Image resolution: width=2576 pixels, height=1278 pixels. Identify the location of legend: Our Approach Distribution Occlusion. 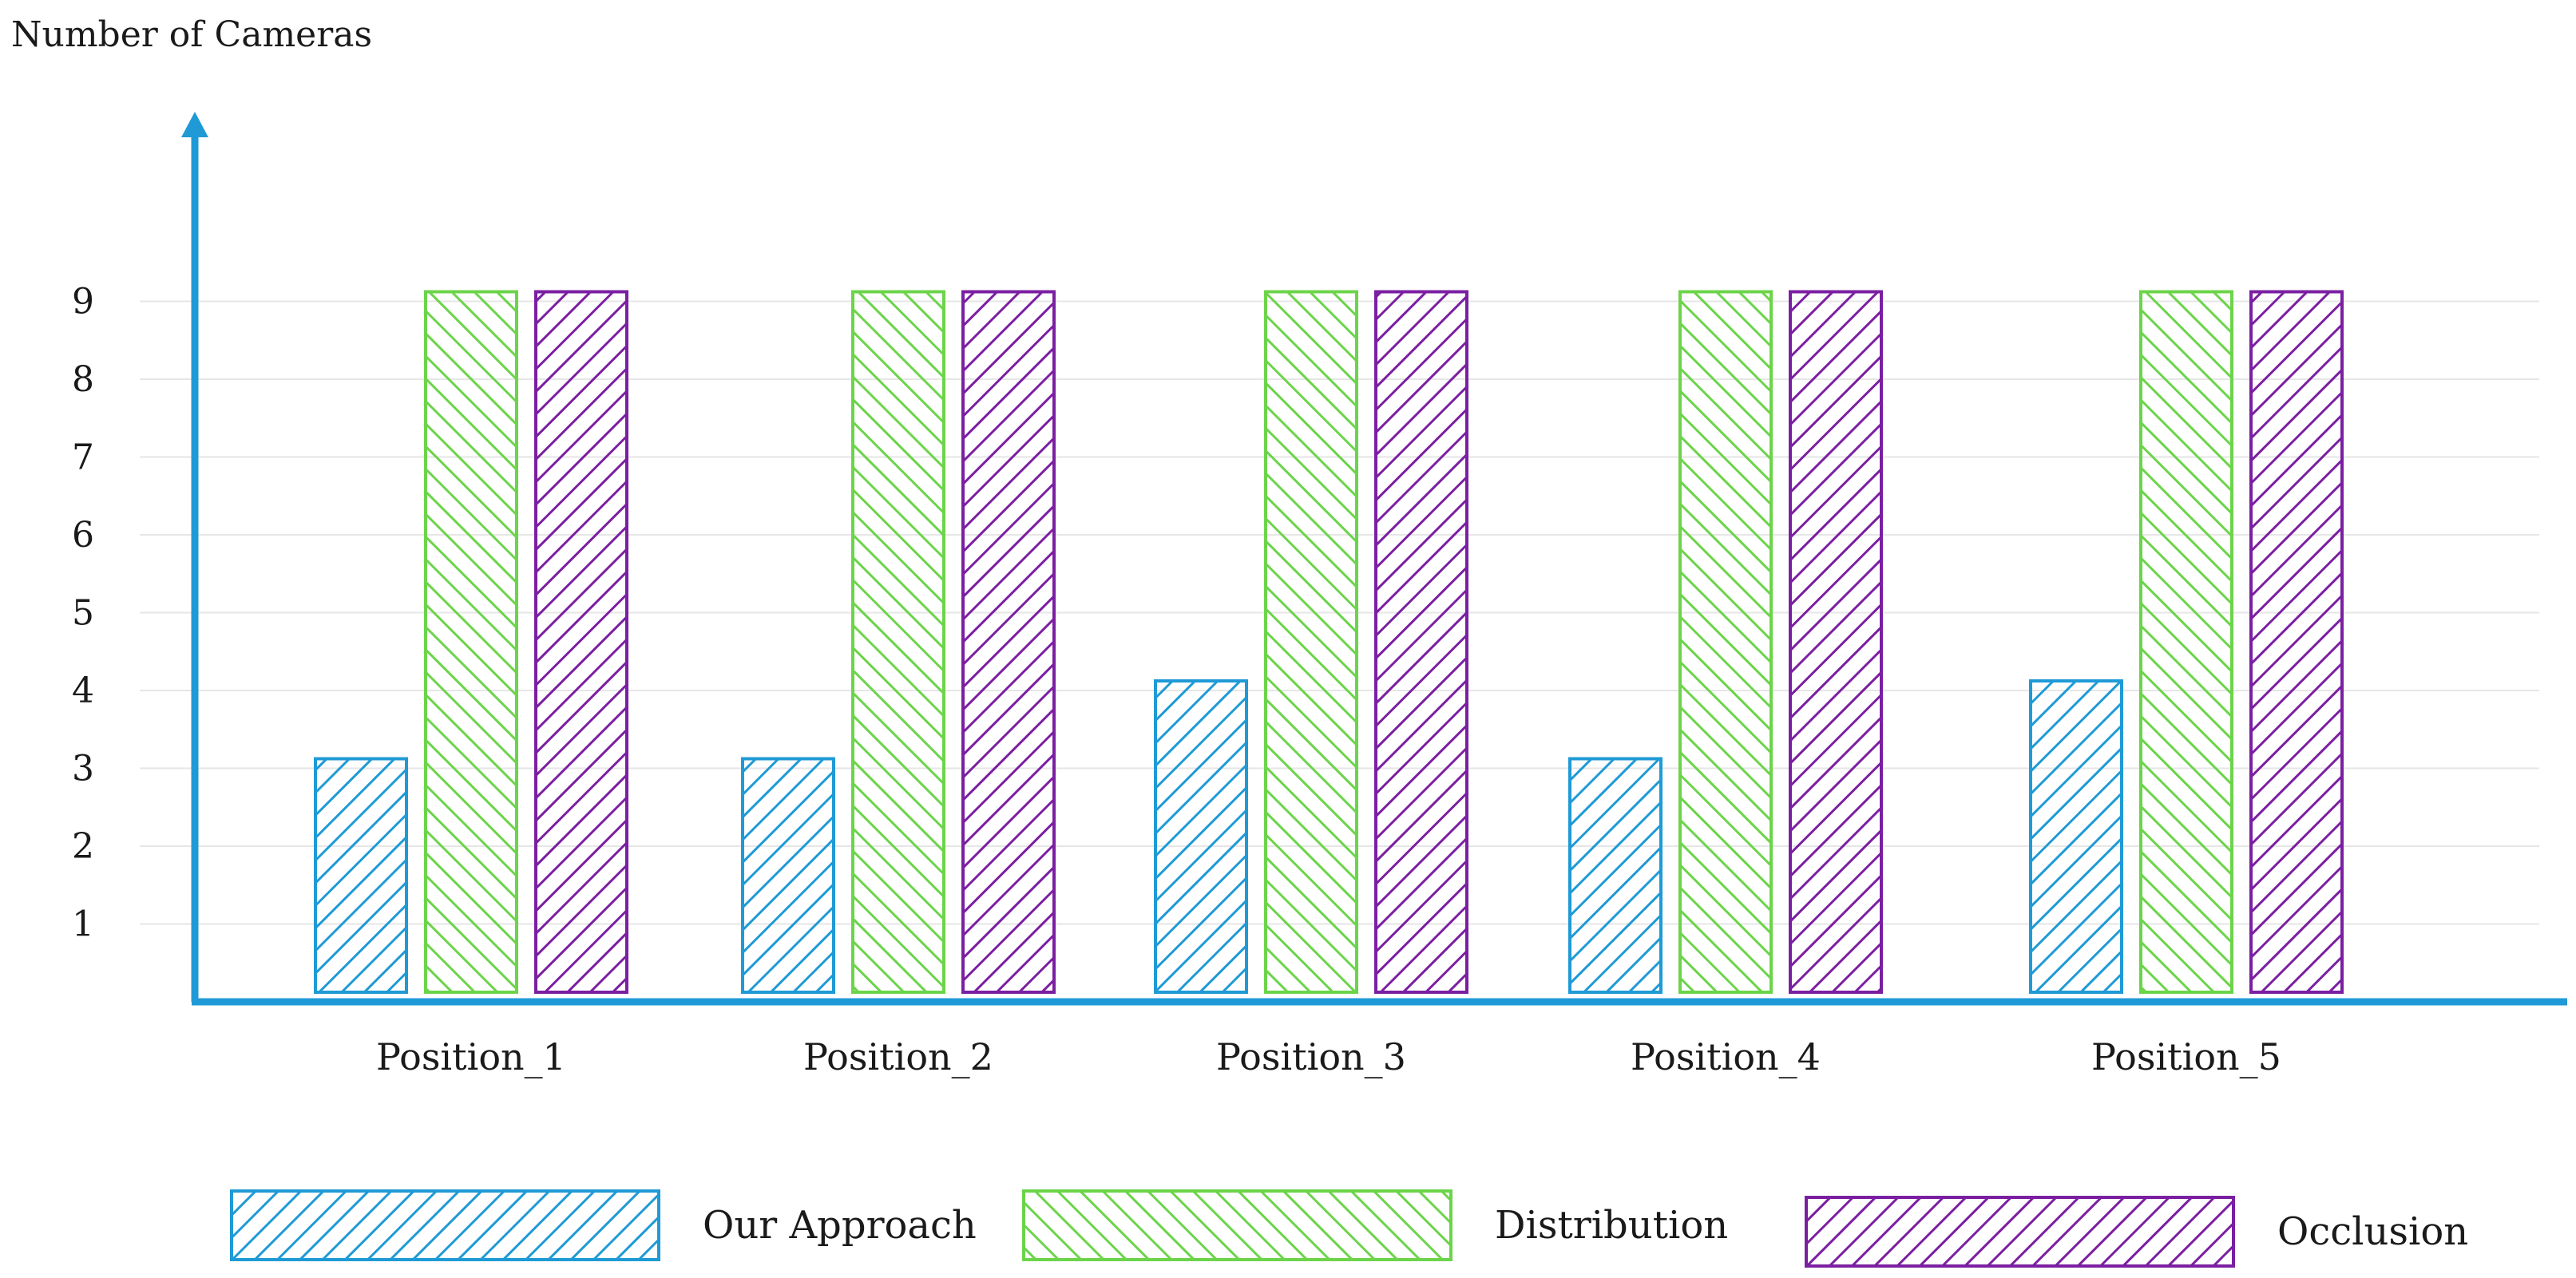
(1349, 1229).